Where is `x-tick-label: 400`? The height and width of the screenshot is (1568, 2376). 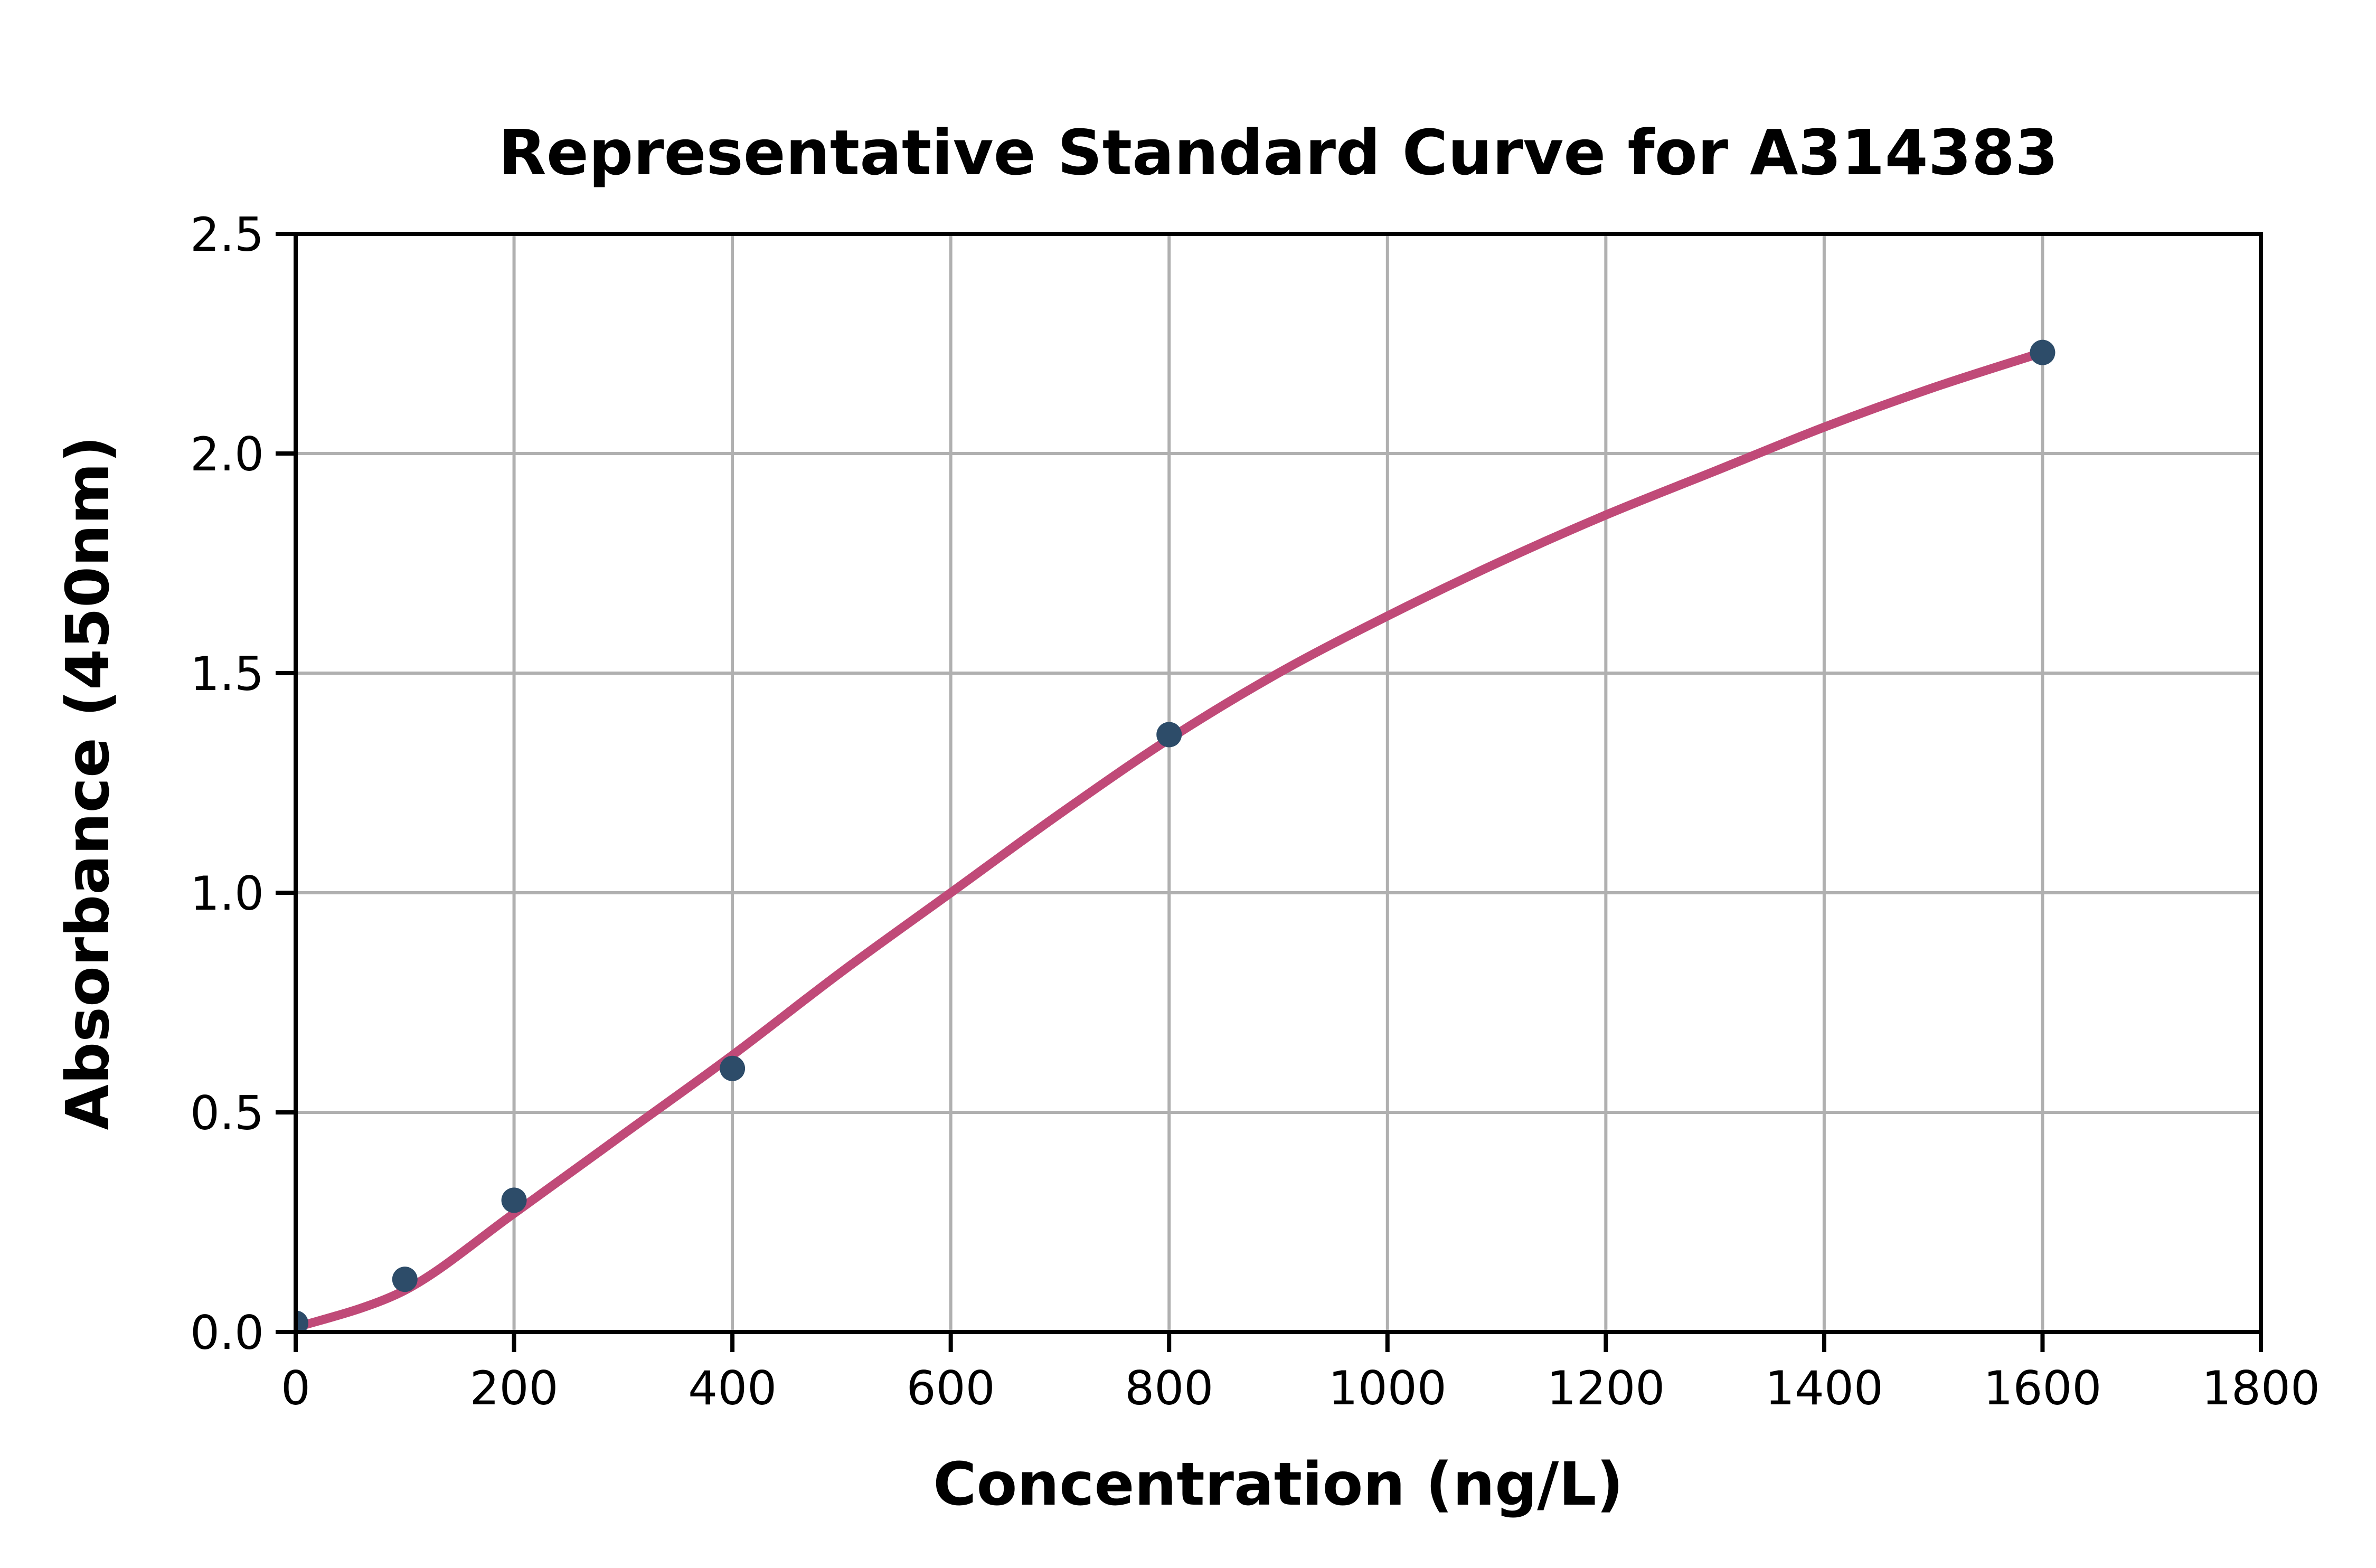
x-tick-label: 400 is located at coordinates (733, 1388).